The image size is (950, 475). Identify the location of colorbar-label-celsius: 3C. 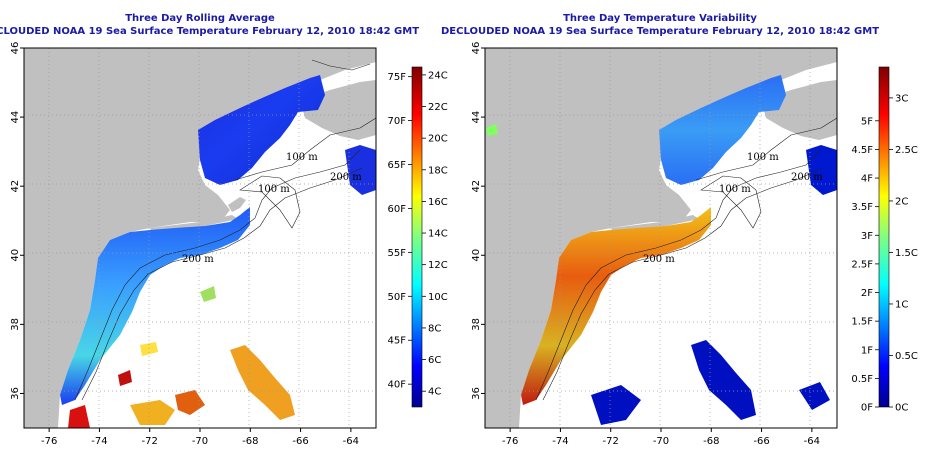
(901, 98).